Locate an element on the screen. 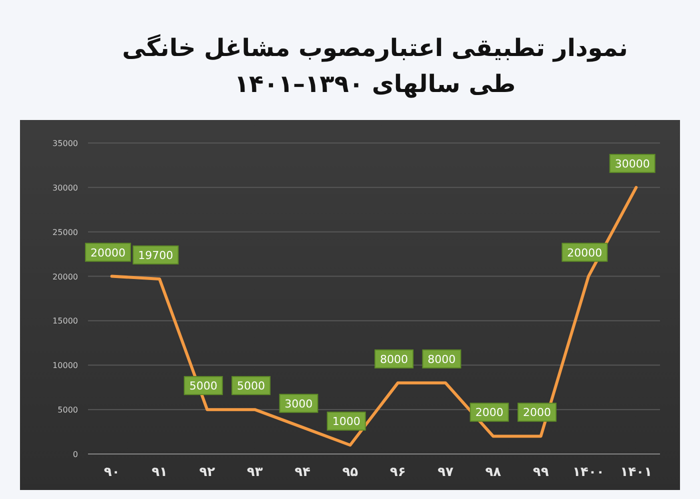  data-label: 1000 is located at coordinates (346, 421).